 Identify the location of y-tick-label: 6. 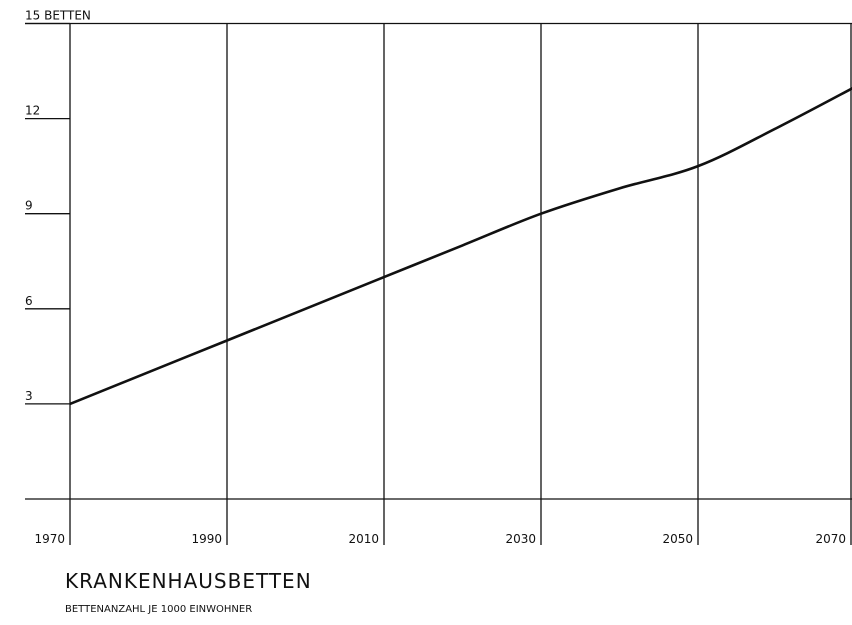
(29, 301).